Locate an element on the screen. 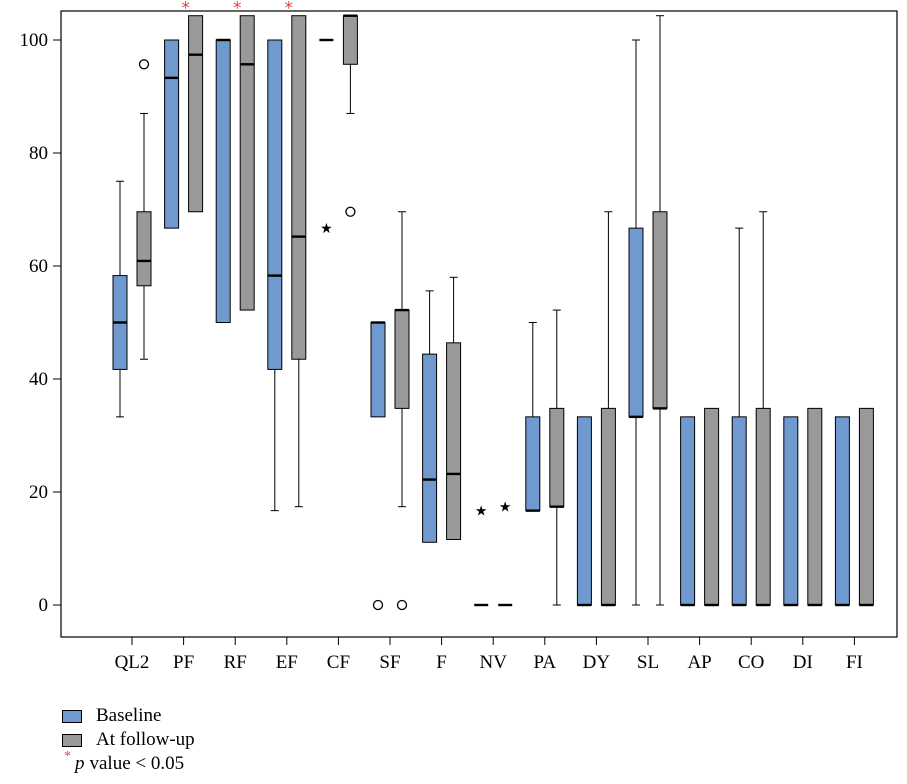  x-tick-label: PA is located at coordinates (545, 662).